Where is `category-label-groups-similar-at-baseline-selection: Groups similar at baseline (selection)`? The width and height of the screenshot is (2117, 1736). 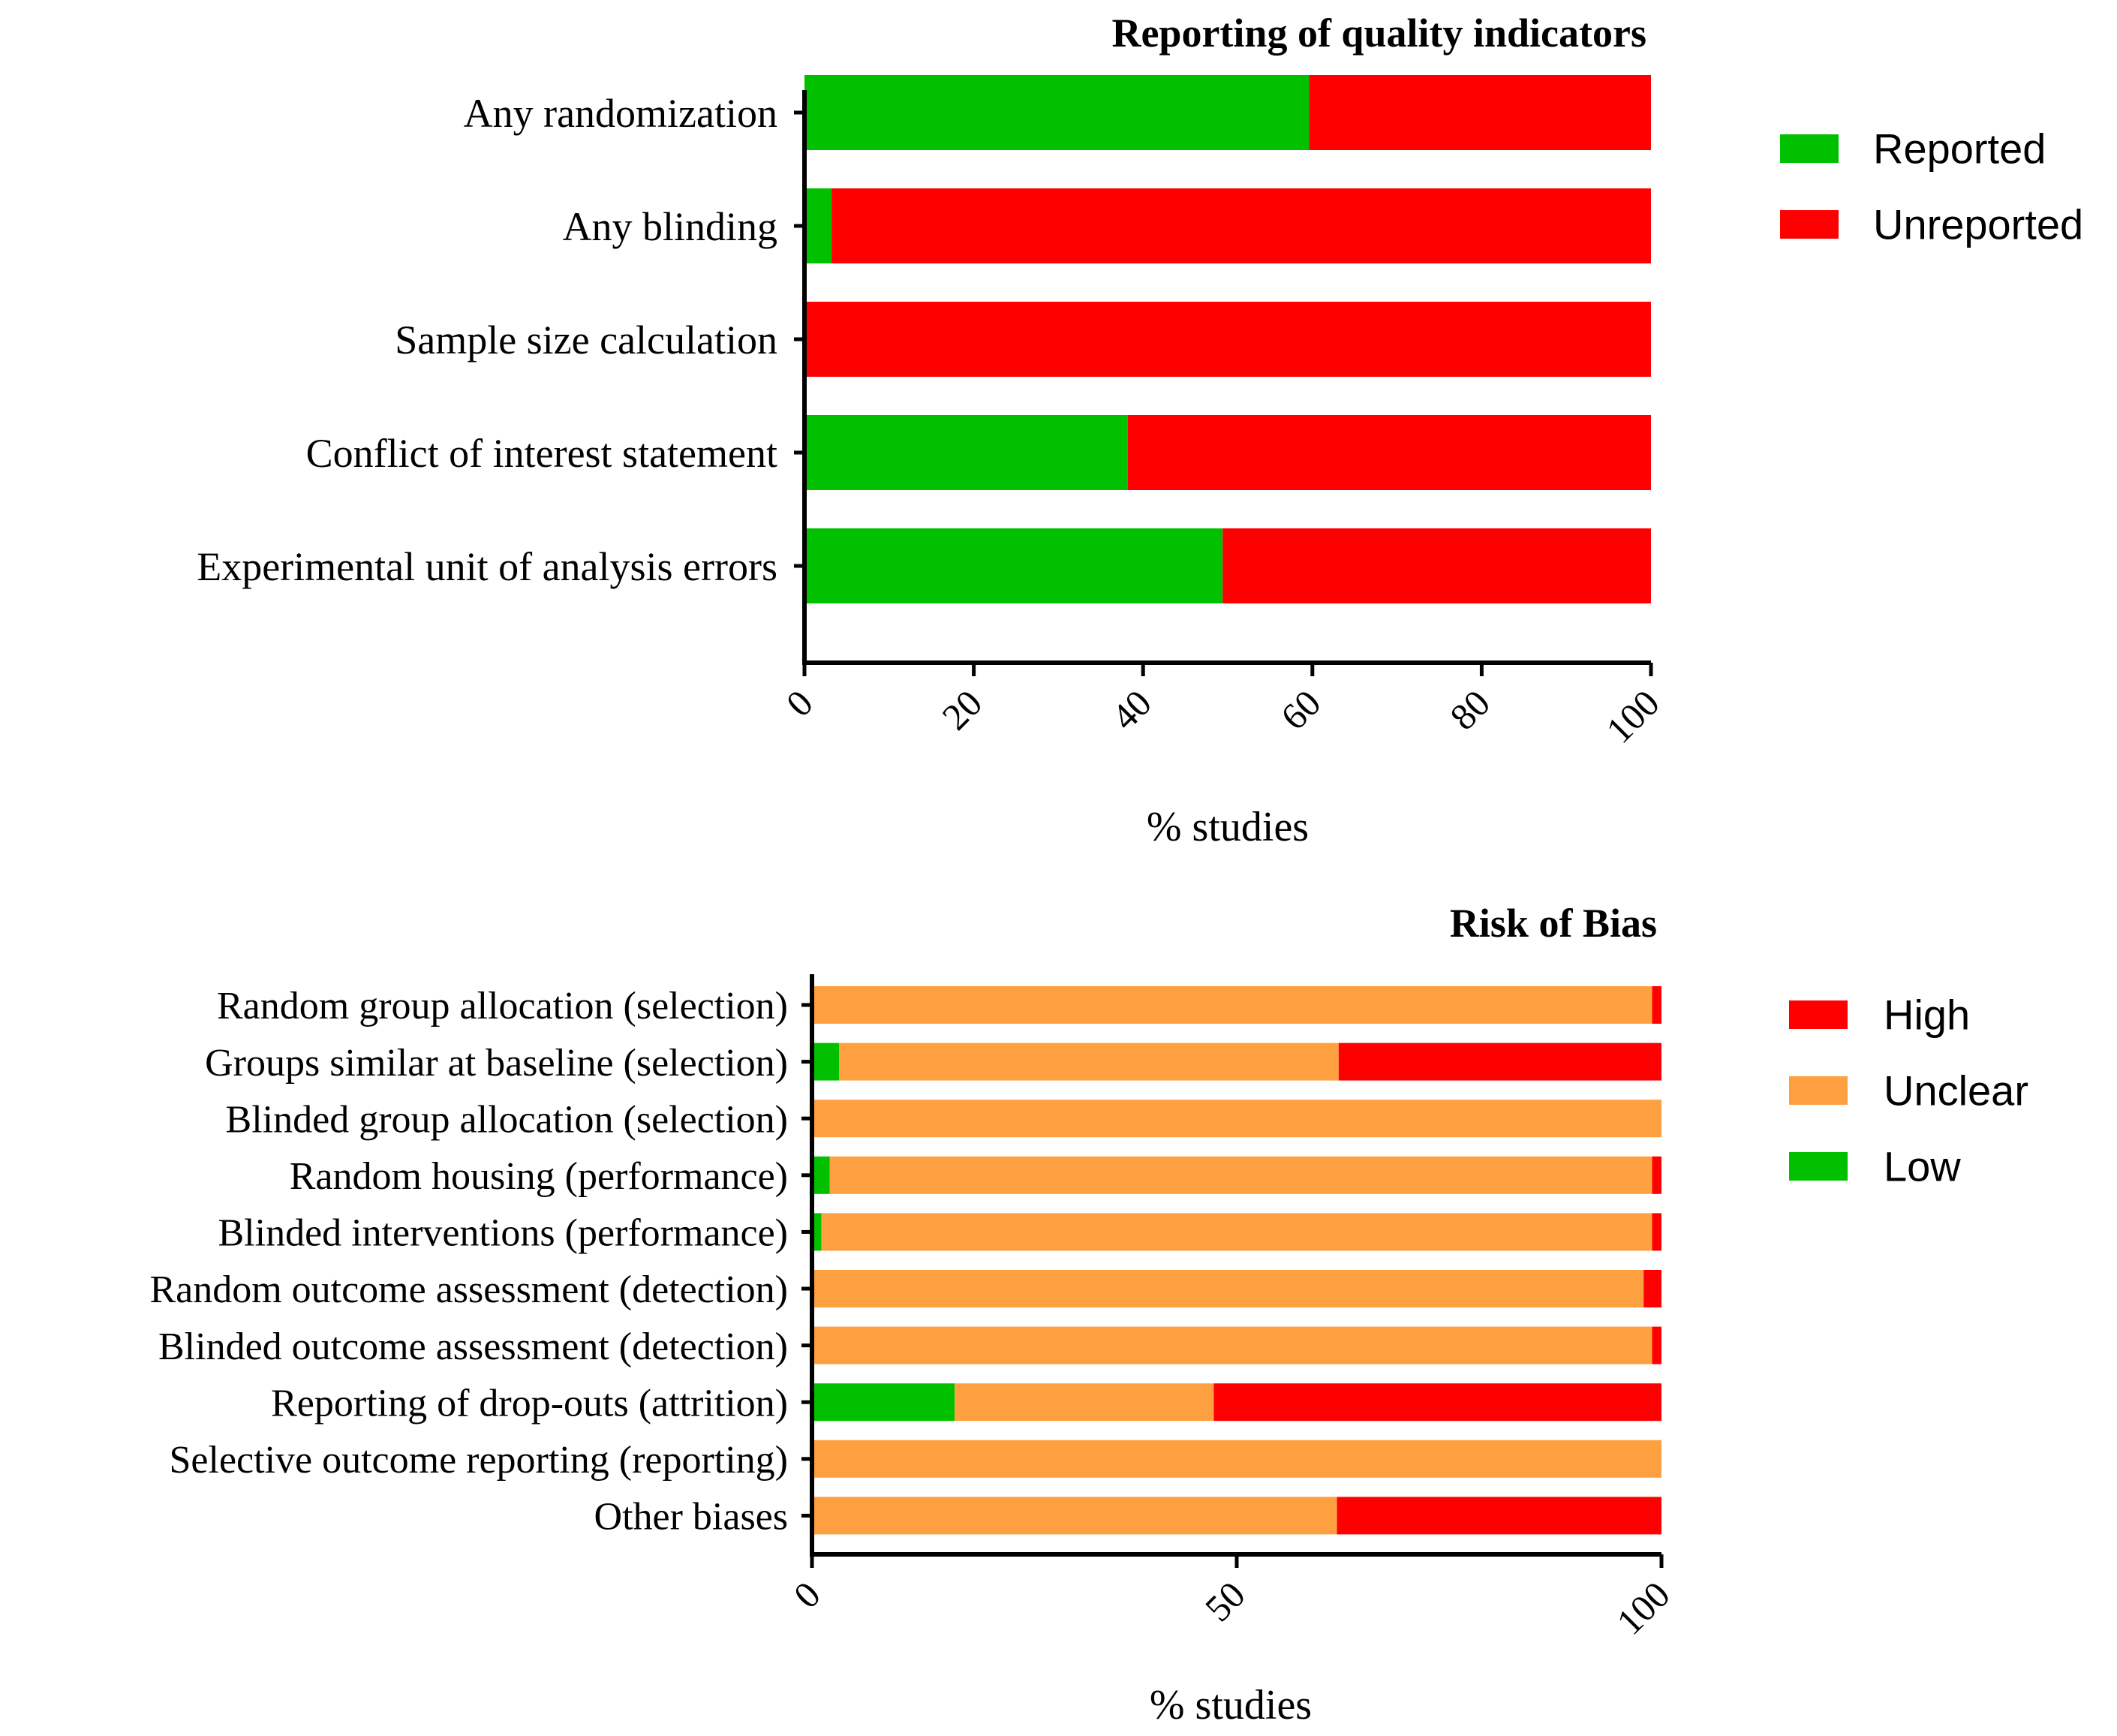
category-label-groups-similar-at-baseline-selection: Groups similar at baseline (selection) is located at coordinates (496, 1063).